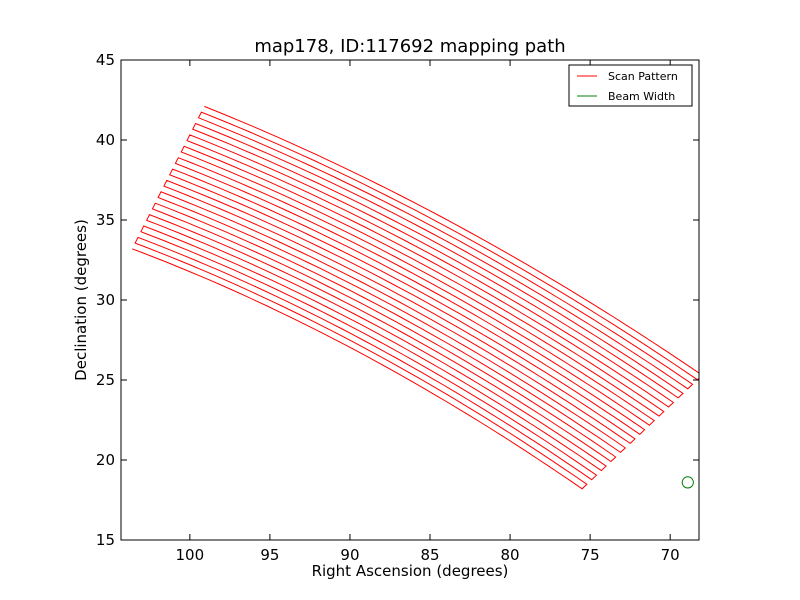  What do you see at coordinates (590, 555) in the screenshot?
I see `x-tick-label: 75` at bounding box center [590, 555].